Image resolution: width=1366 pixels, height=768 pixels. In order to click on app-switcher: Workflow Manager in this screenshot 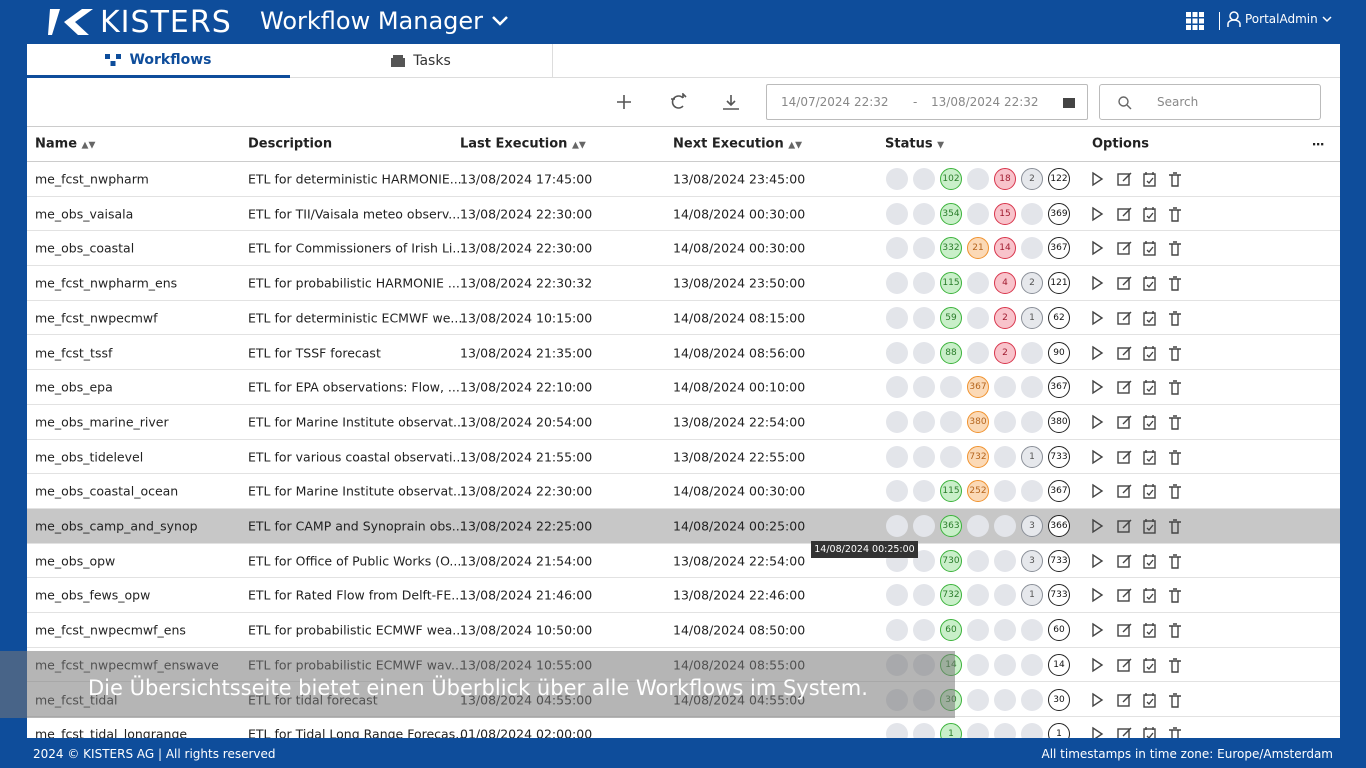, I will do `click(384, 21)`.